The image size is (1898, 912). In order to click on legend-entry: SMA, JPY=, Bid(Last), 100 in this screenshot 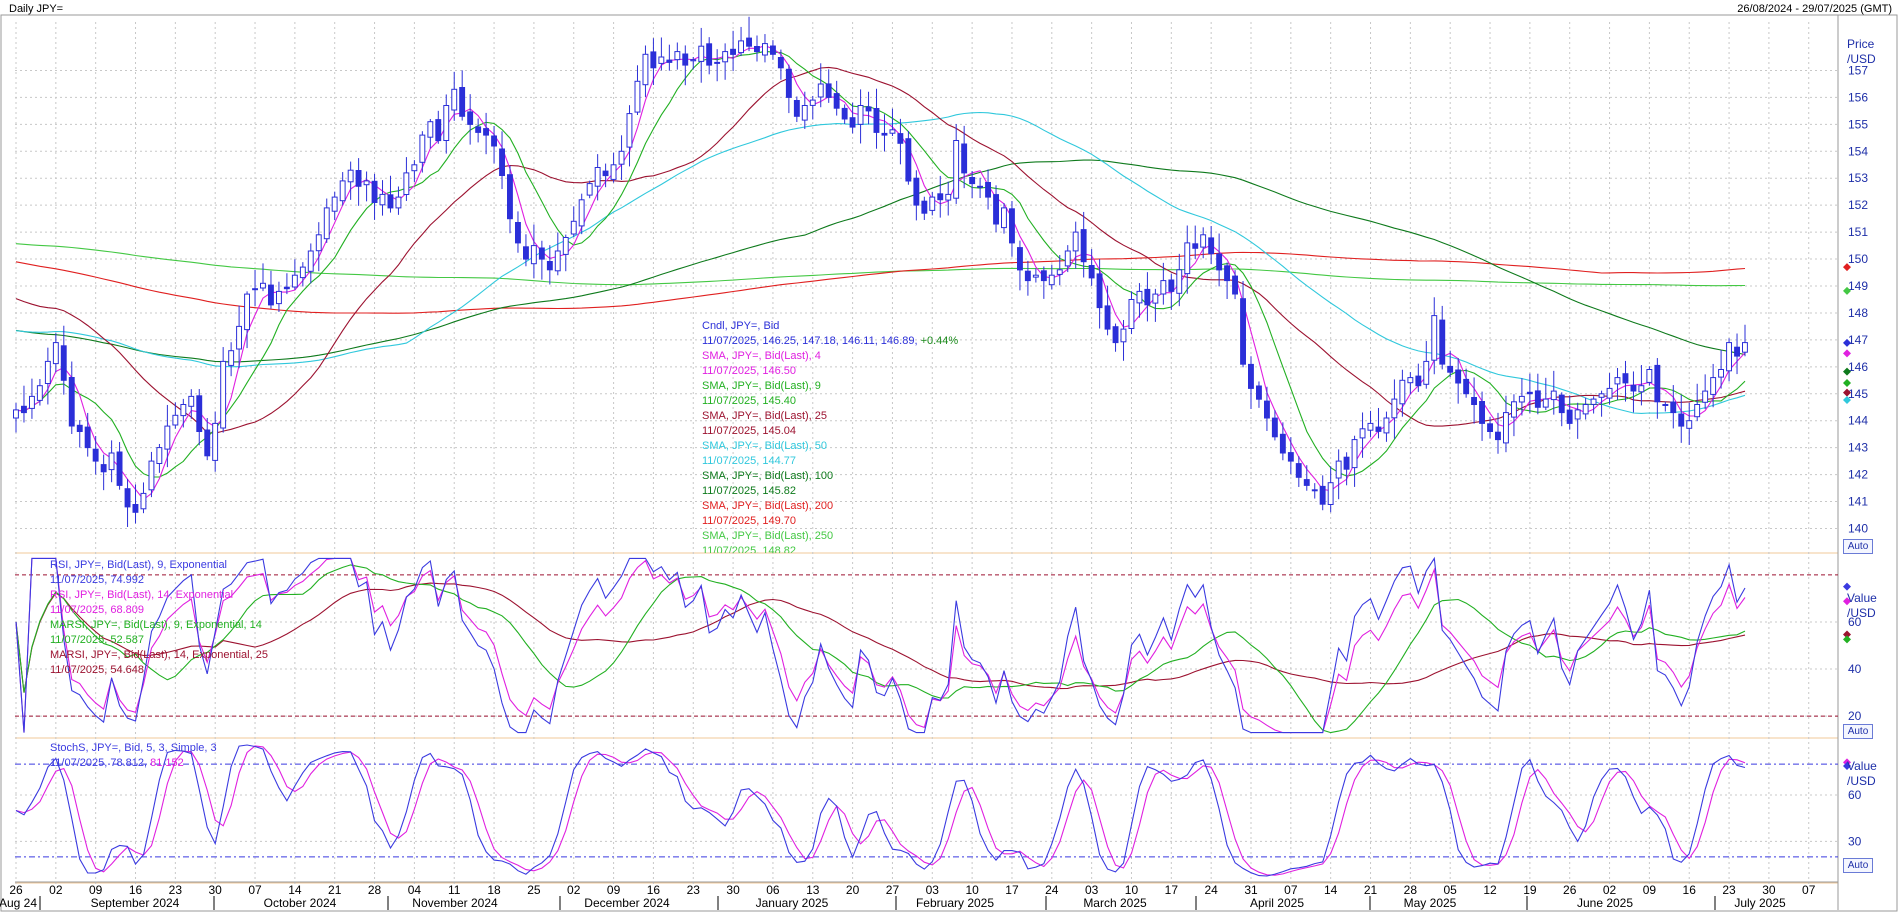, I will do `click(830, 476)`.